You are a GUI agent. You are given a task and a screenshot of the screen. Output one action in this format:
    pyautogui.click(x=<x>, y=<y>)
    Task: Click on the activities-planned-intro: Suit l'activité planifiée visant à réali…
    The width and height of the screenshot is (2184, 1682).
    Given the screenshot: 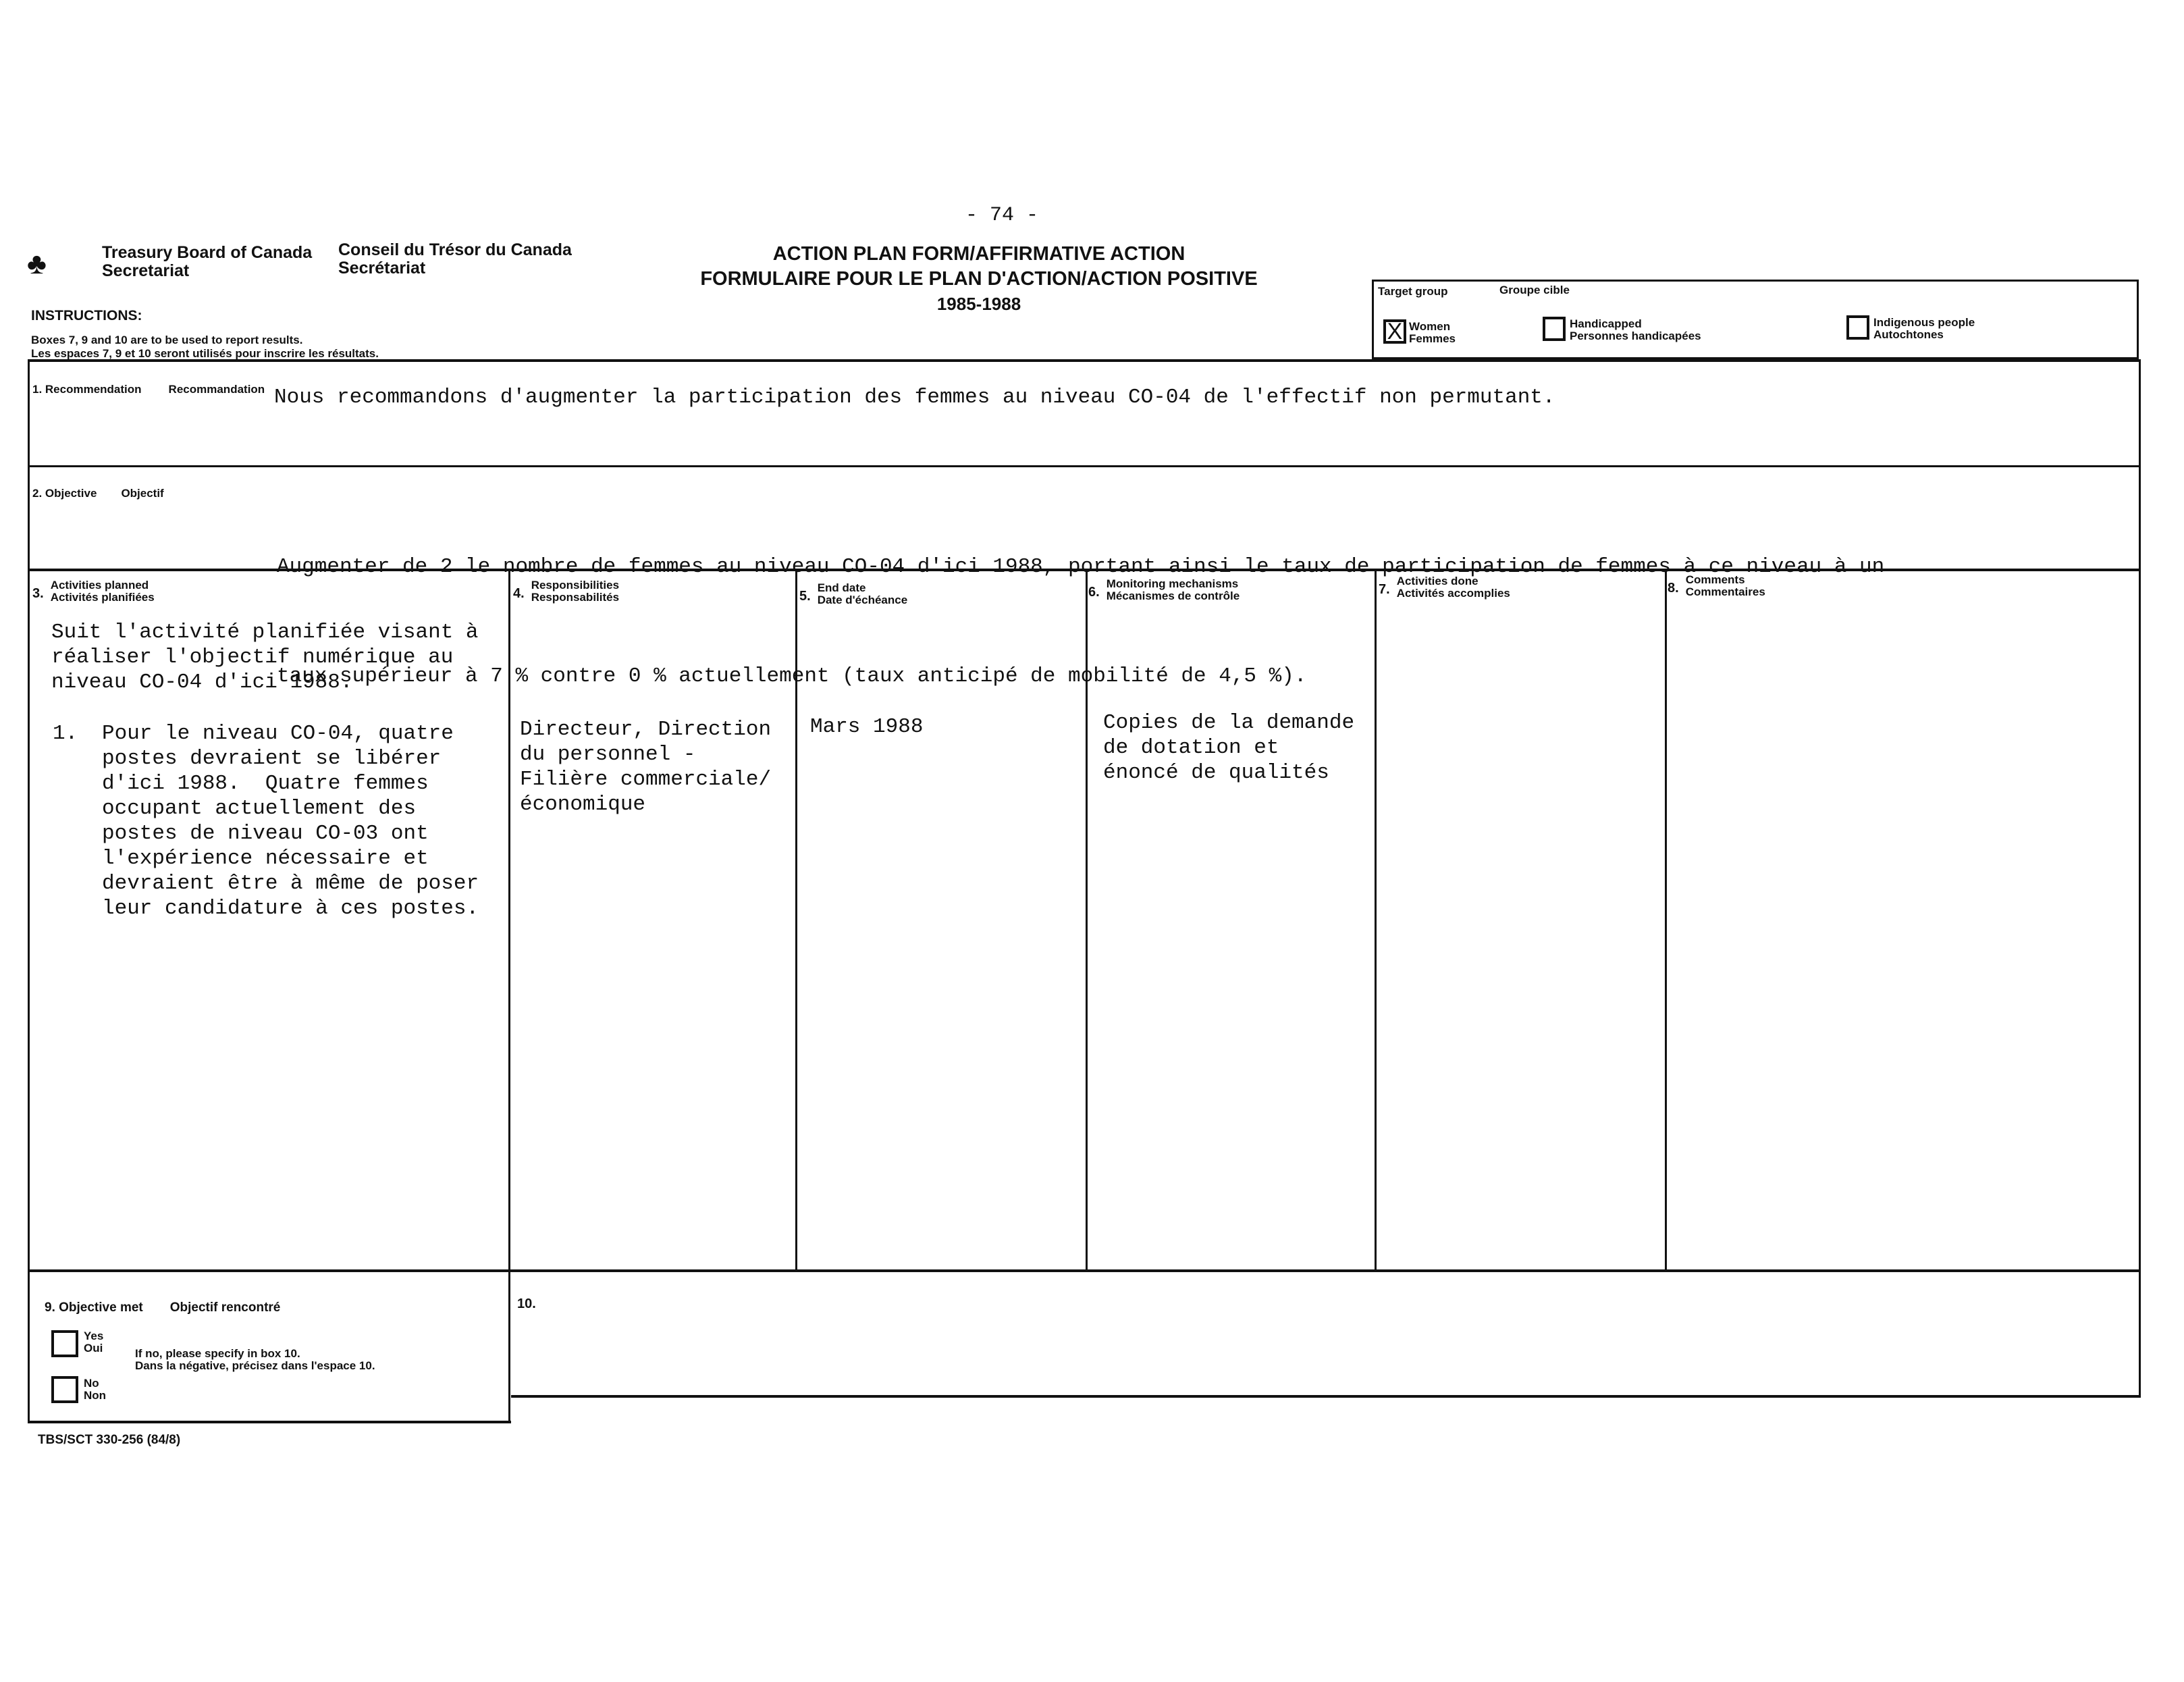 What is the action you would take?
    pyautogui.click(x=265, y=657)
    